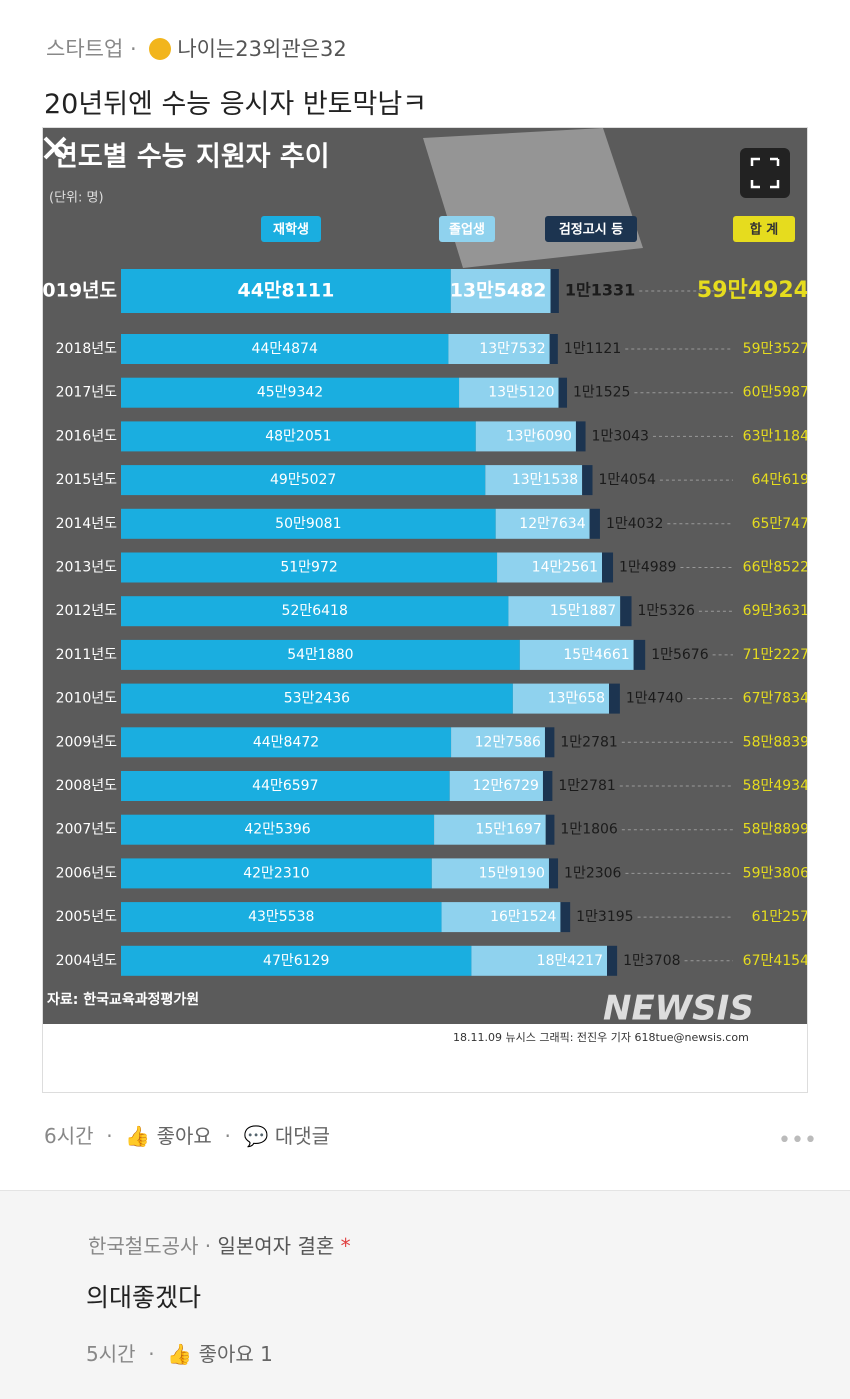 Image resolution: width=850 pixels, height=1399 pixels. I want to click on author-icon, so click(160, 49).